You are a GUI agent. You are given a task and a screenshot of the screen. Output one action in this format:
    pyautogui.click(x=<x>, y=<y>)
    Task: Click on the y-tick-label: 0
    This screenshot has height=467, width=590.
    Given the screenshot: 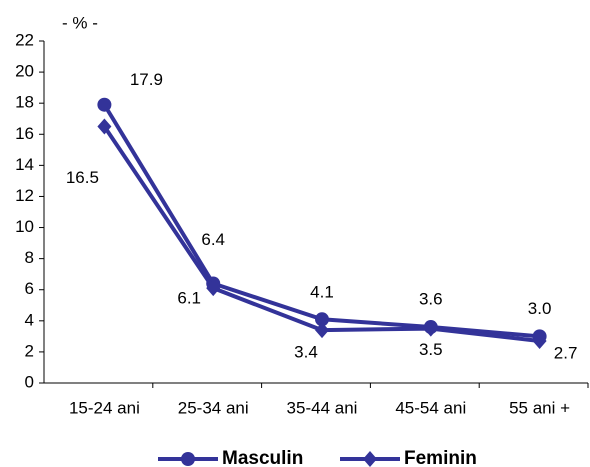 What is the action you would take?
    pyautogui.click(x=29, y=381)
    